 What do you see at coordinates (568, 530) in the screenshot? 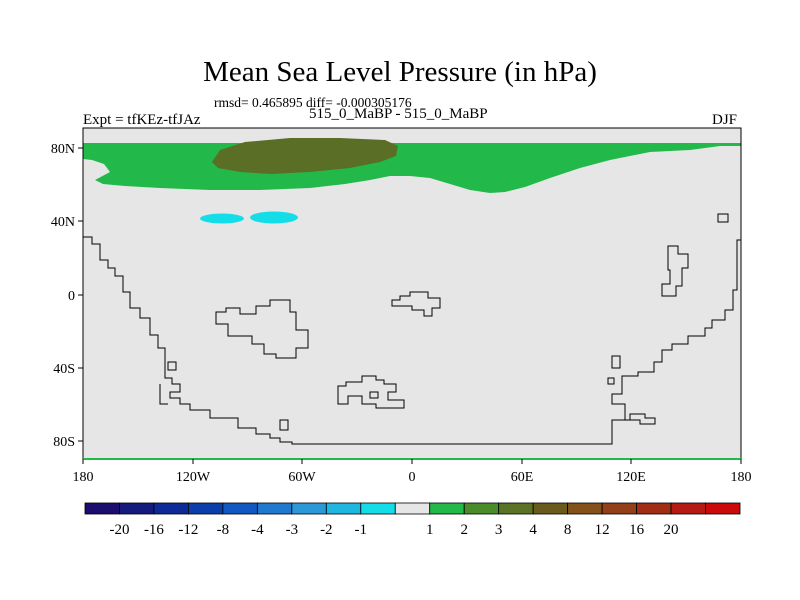
I see `colorbar-label: 8` at bounding box center [568, 530].